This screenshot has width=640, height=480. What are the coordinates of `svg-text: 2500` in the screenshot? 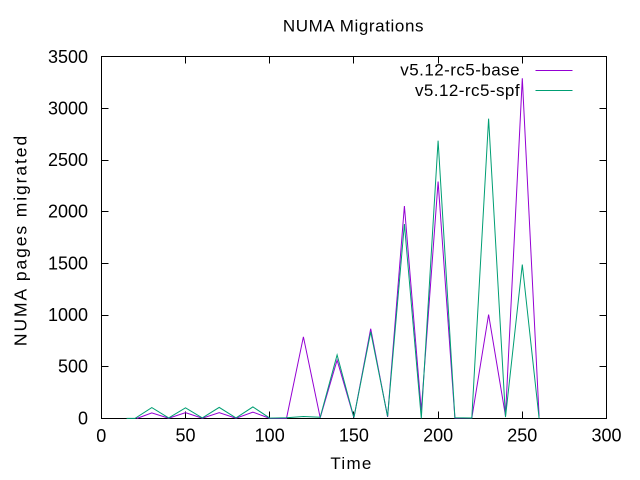 It's located at (68, 160).